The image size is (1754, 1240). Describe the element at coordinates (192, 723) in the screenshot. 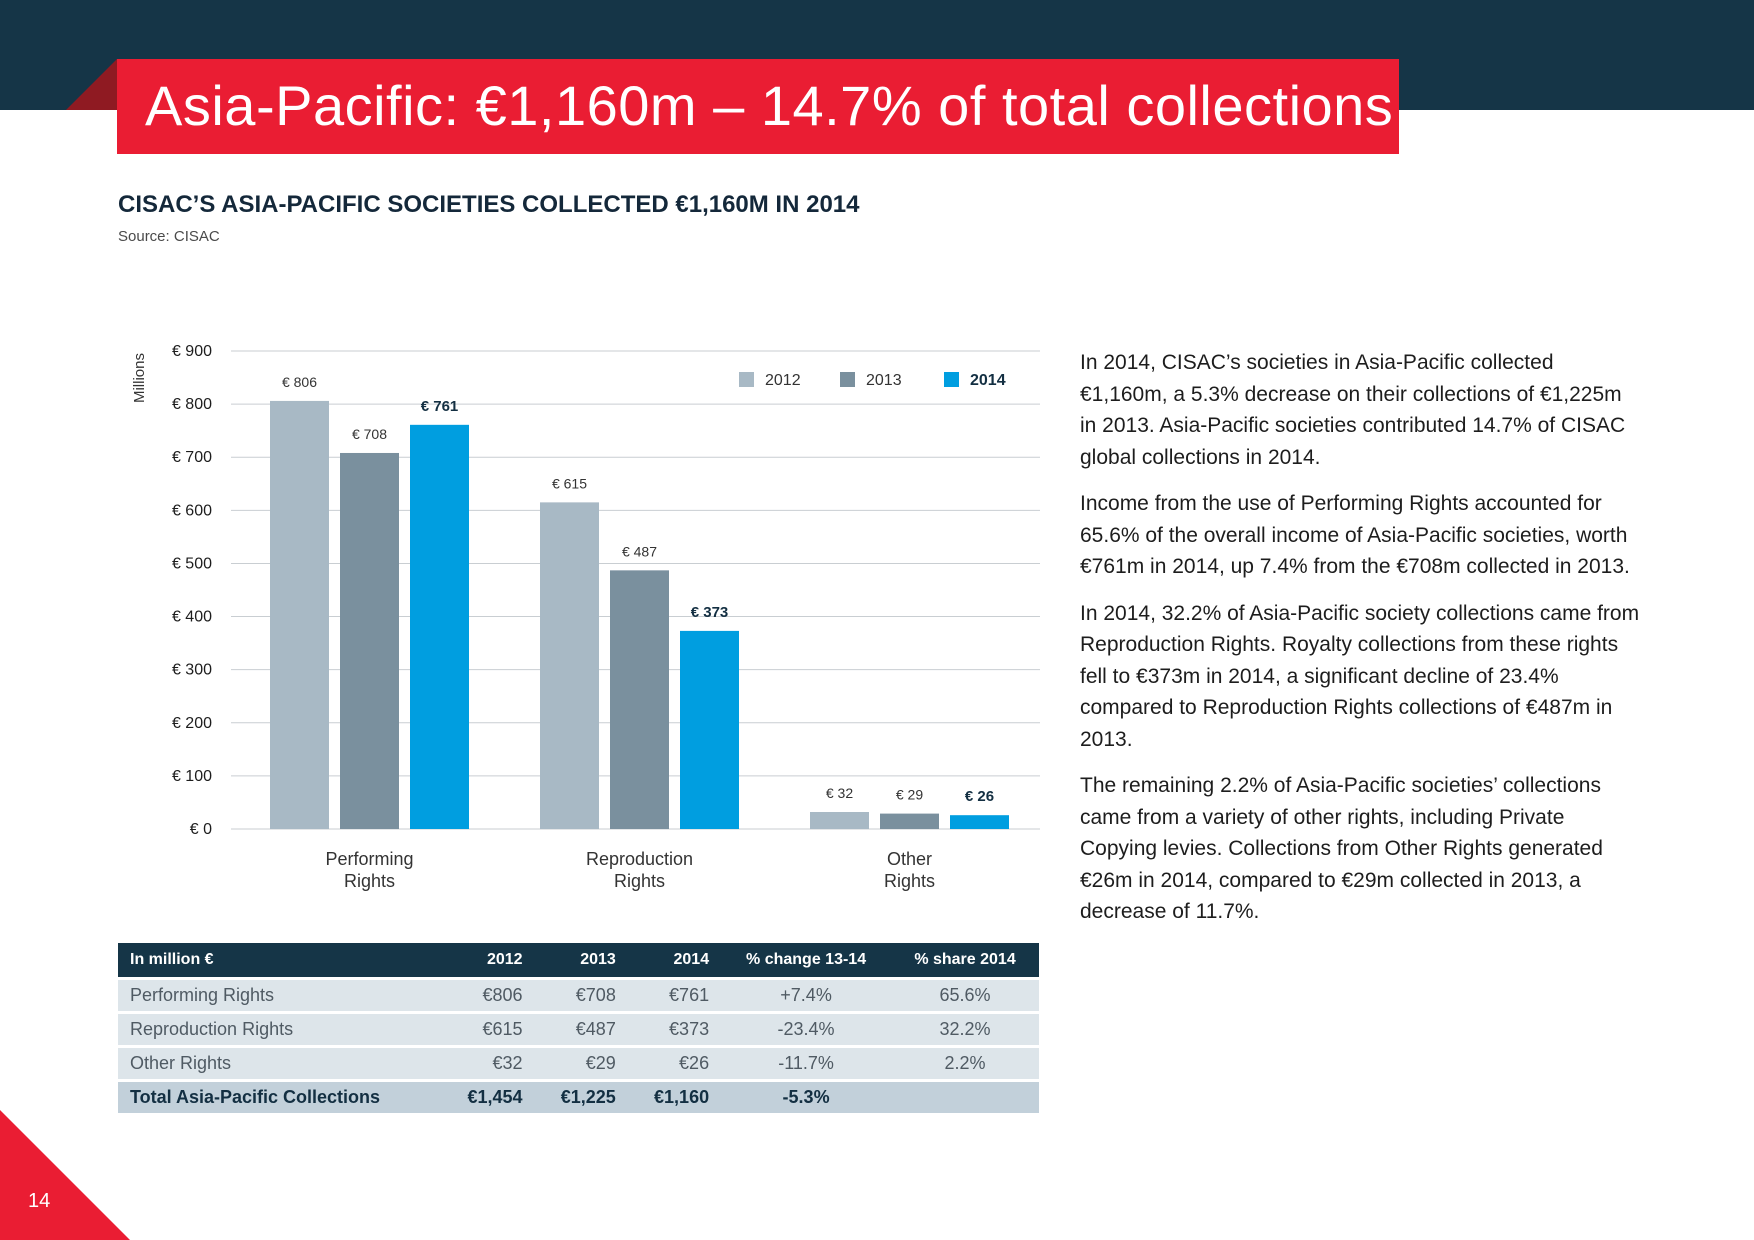

I see `y-tick-label: € 200` at that location.